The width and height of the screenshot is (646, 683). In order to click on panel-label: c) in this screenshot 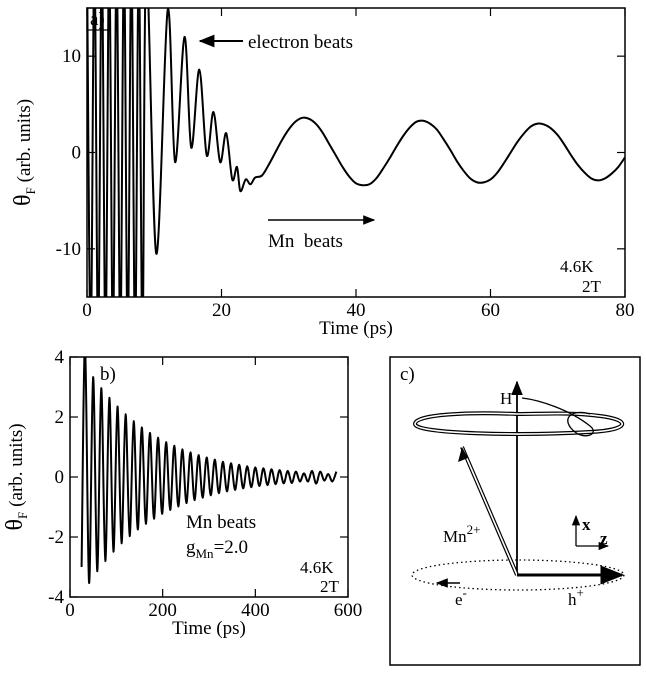, I will do `click(407, 374)`.